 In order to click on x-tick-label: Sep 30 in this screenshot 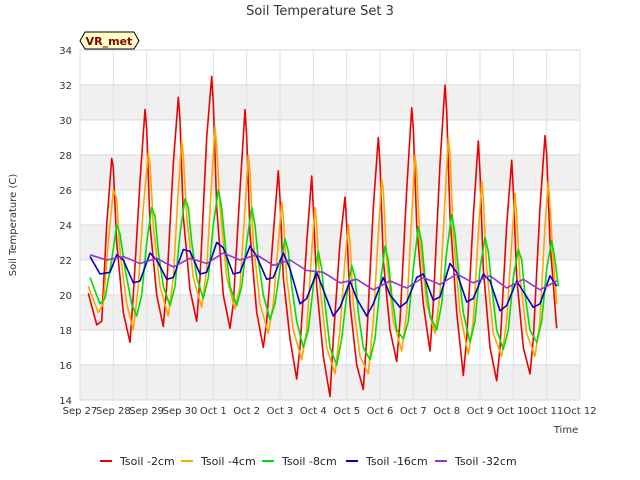, I will do `click(180, 411)`.